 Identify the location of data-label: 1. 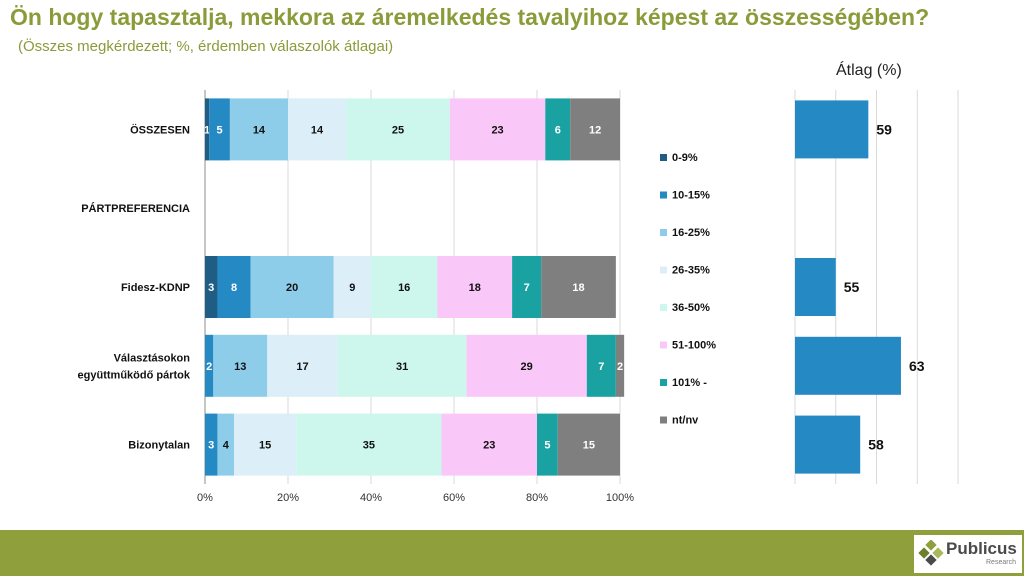
(207, 130).